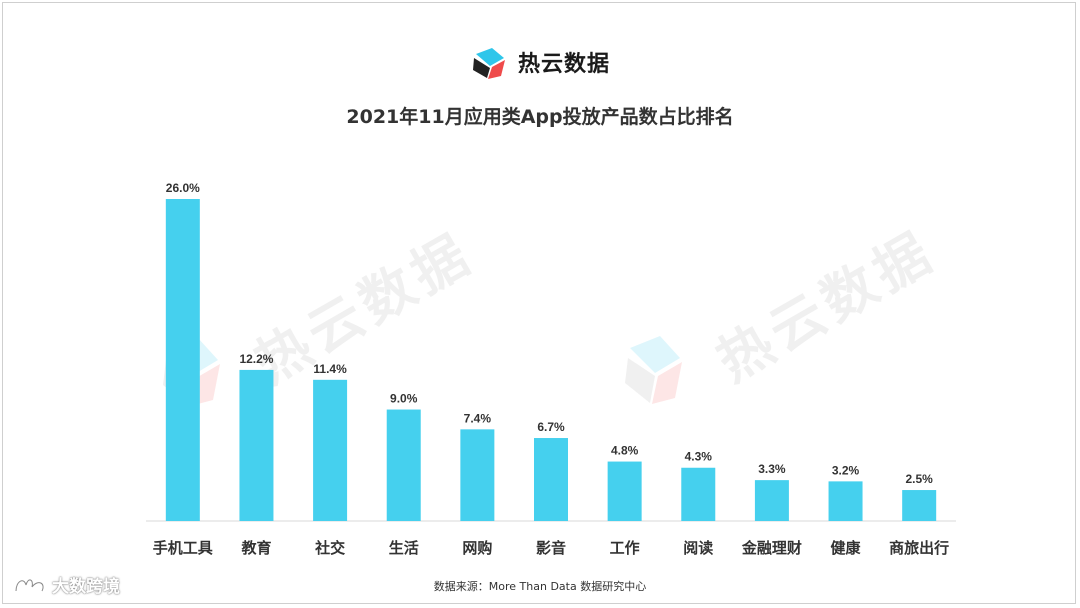  What do you see at coordinates (183, 548) in the screenshot?
I see `x-tick-label: 手机工具` at bounding box center [183, 548].